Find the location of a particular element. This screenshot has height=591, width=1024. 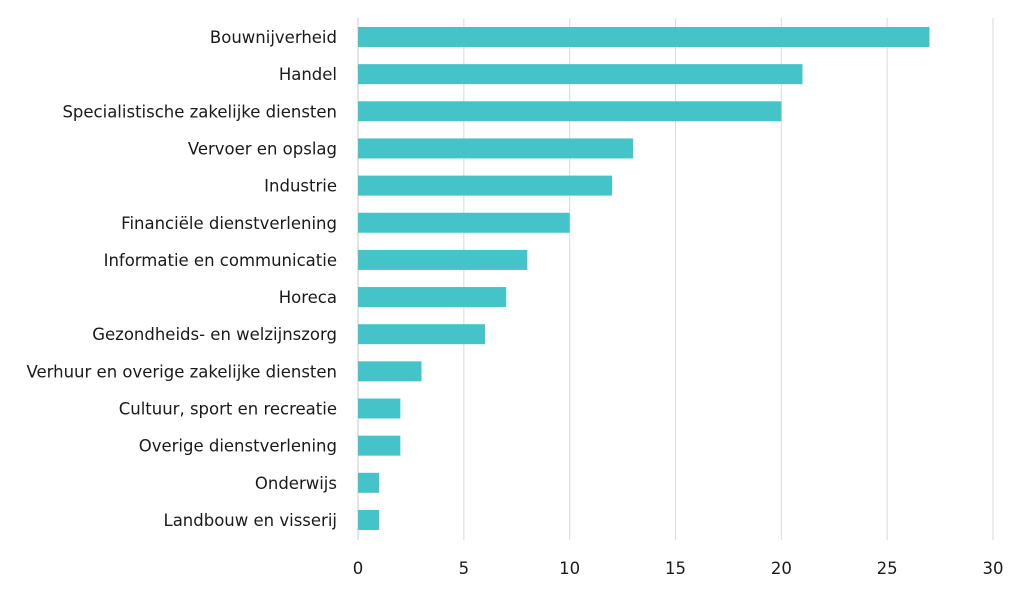

x-tick-labels: 0 5 10 15 20 25 30 is located at coordinates (678, 568).